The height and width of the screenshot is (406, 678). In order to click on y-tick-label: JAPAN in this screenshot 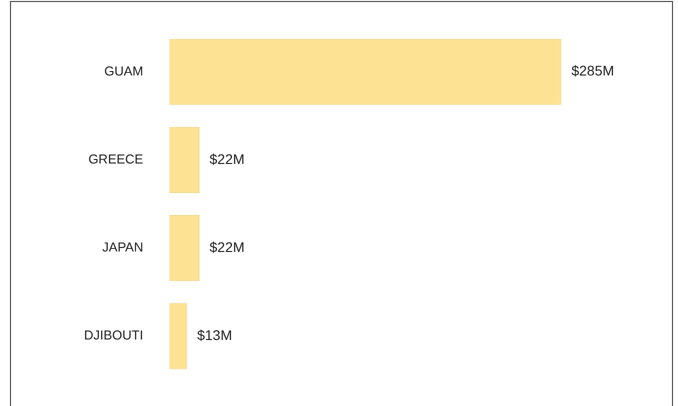, I will do `click(123, 247)`.